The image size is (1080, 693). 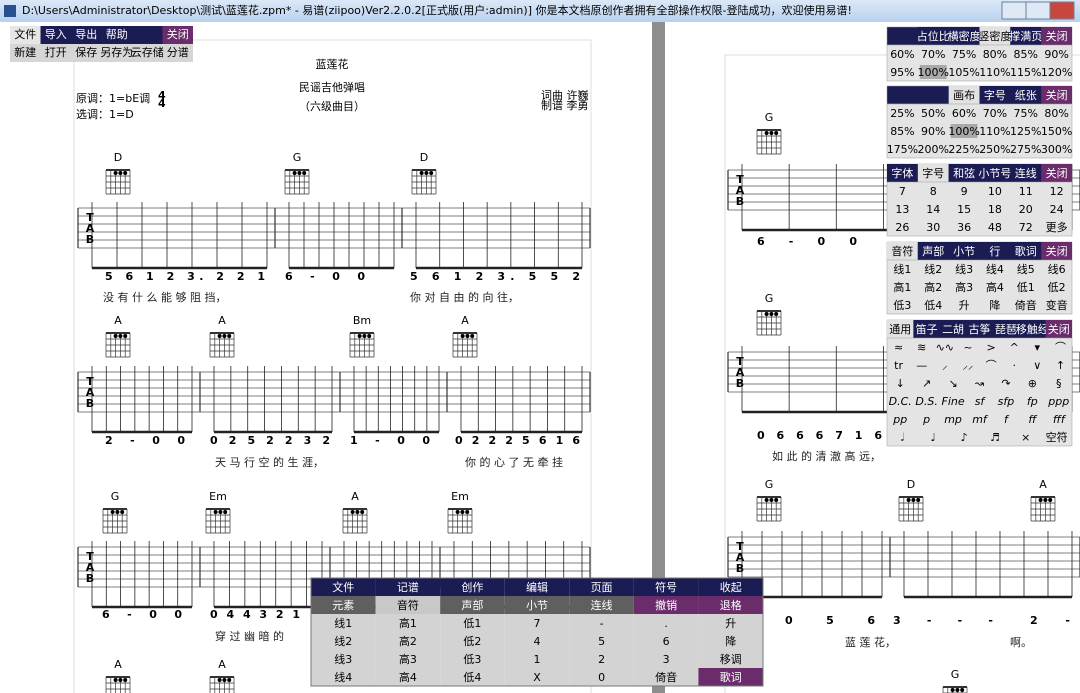 I want to click on toolbar-button: 页面, so click(x=602, y=587).